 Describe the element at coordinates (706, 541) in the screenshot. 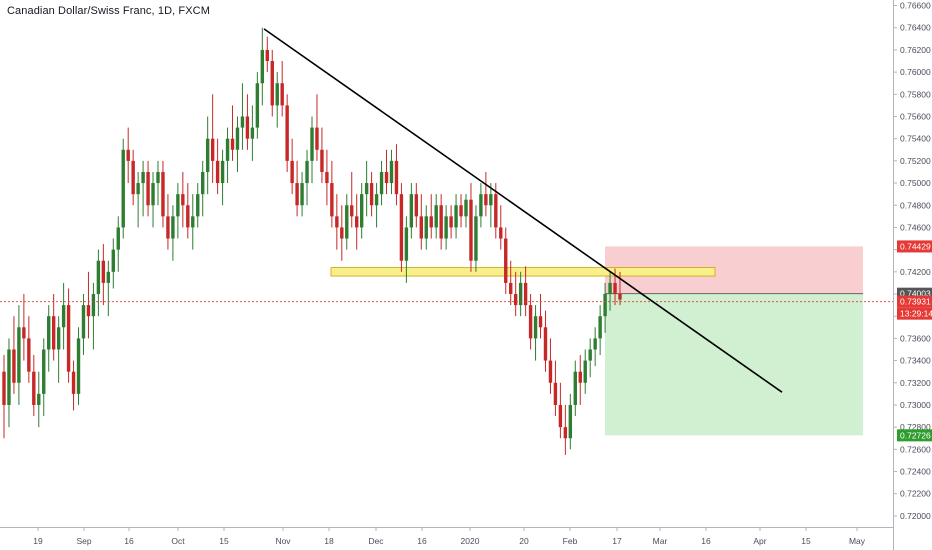

I see `time-tick-label: 16` at that location.